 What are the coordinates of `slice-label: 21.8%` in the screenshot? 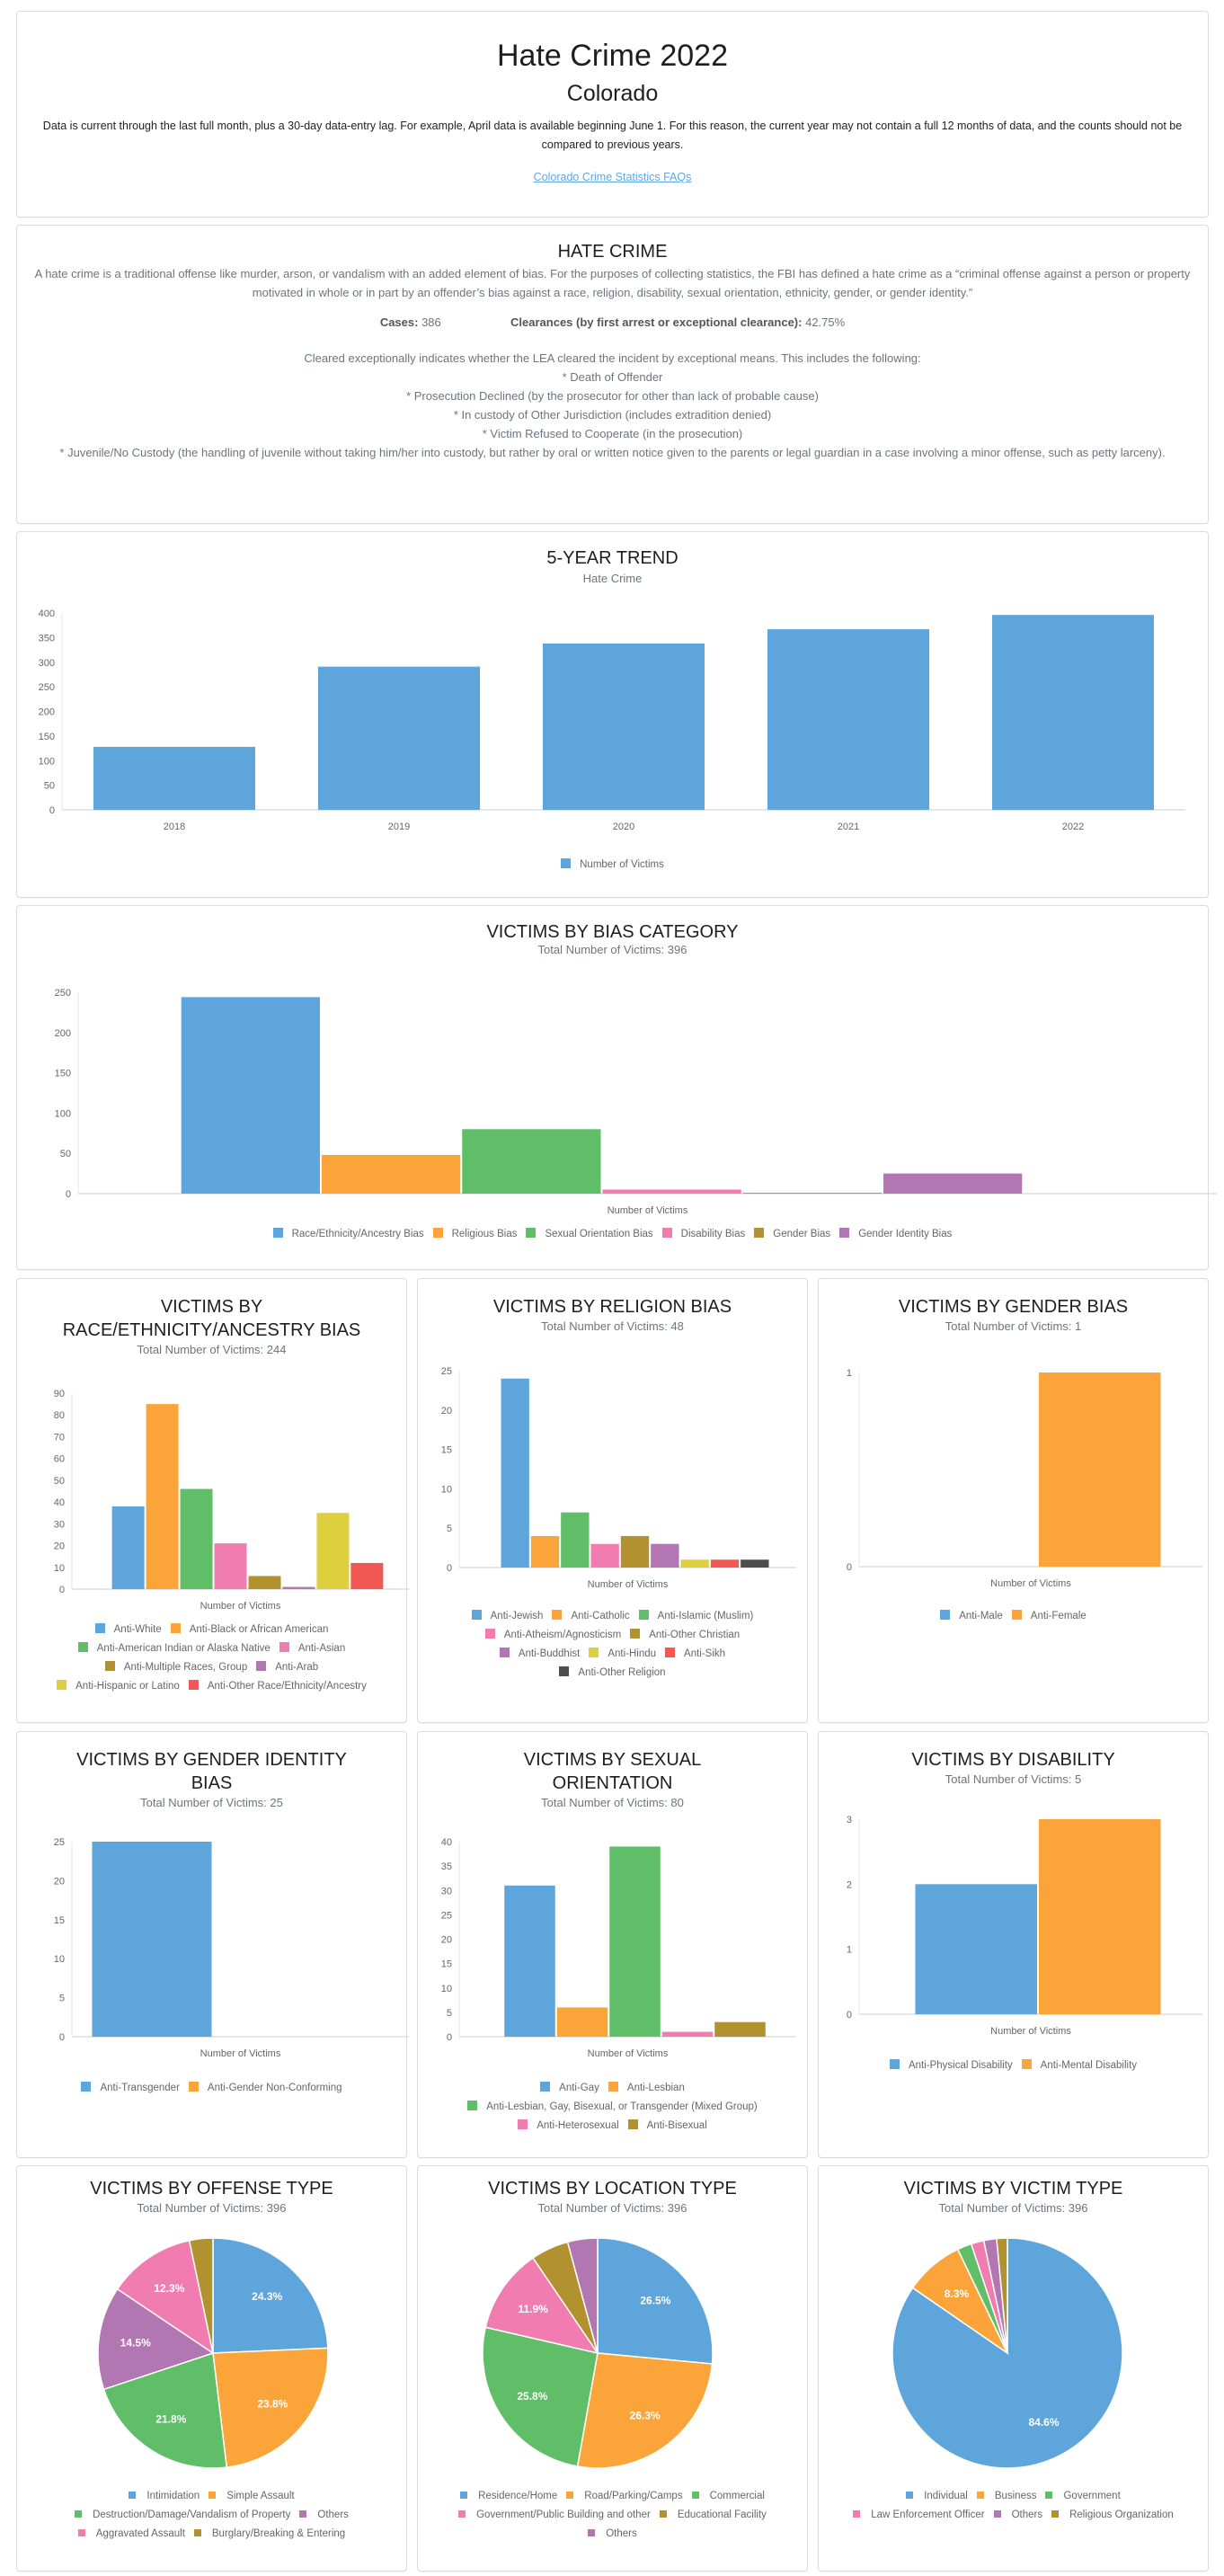 It's located at (170, 2418).